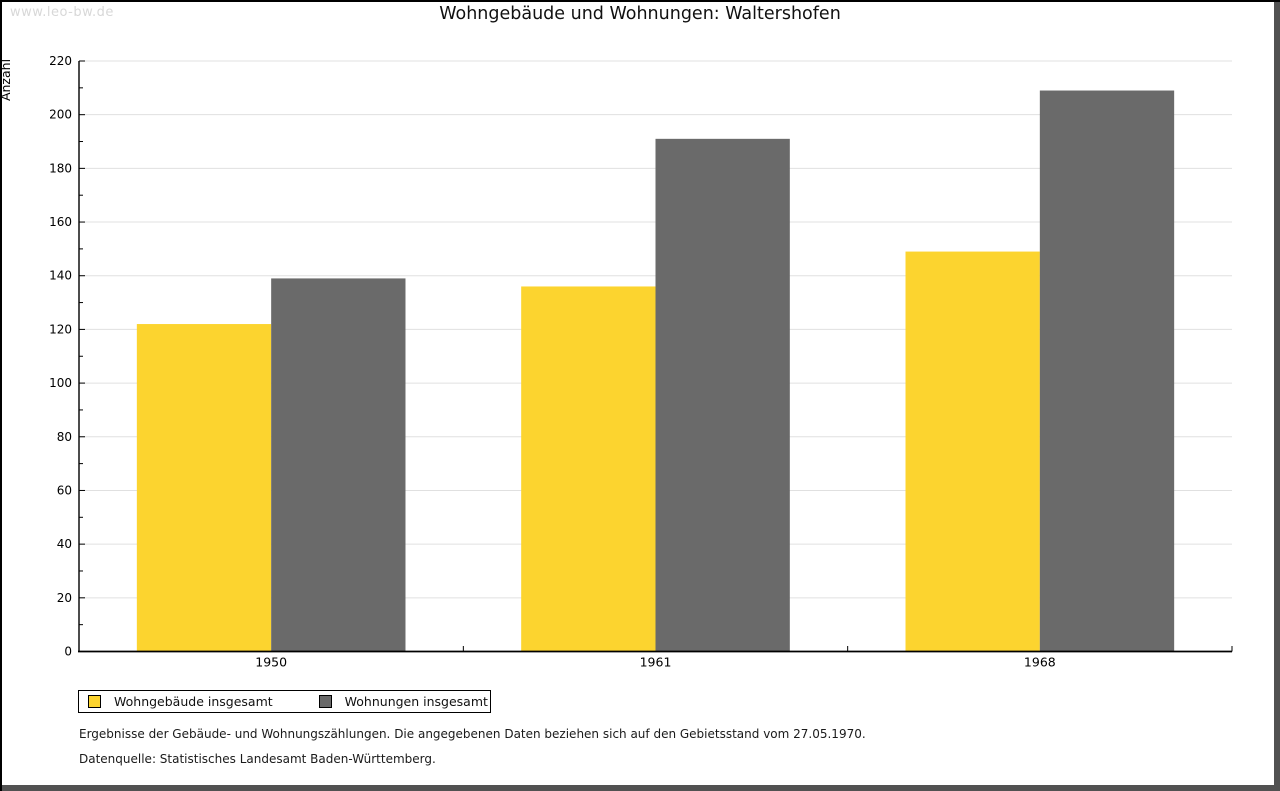  What do you see at coordinates (60, 383) in the screenshot?
I see `y-tick-label: 100` at bounding box center [60, 383].